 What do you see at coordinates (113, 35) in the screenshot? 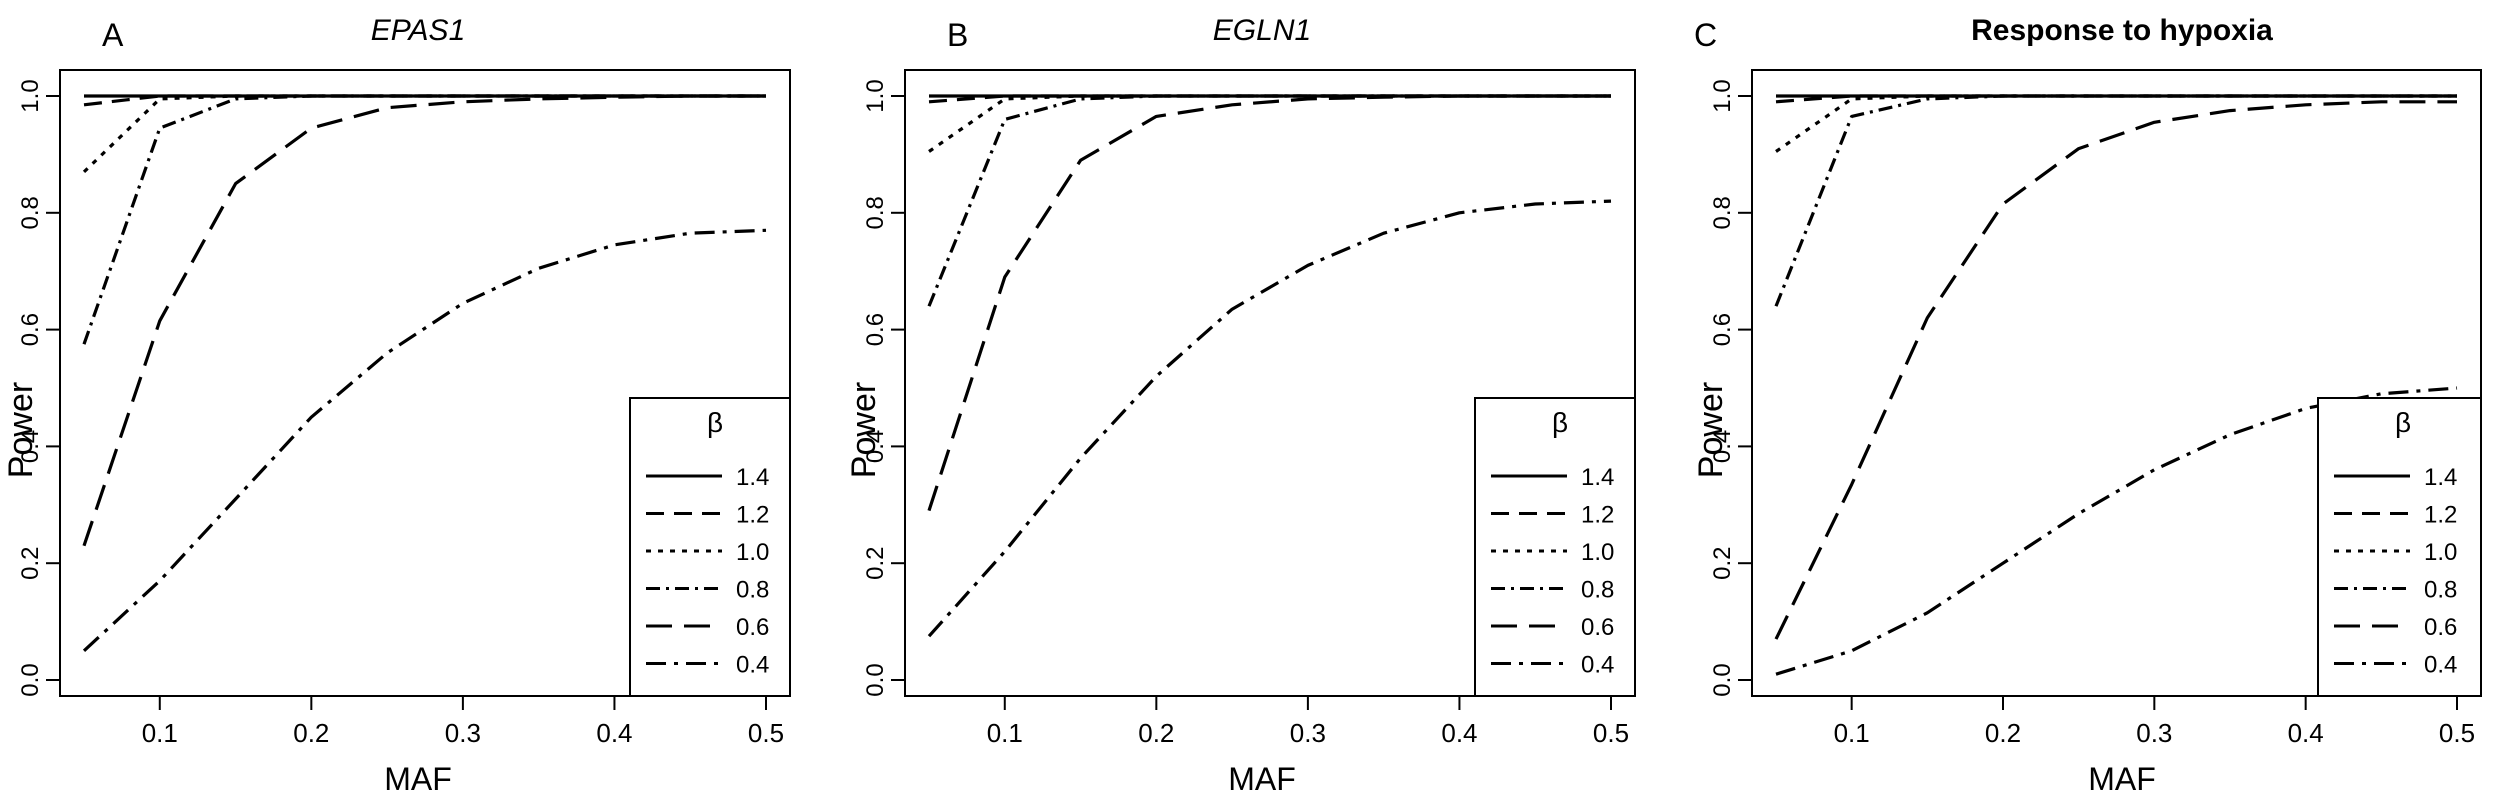
I see `panel-letter: A` at bounding box center [113, 35].